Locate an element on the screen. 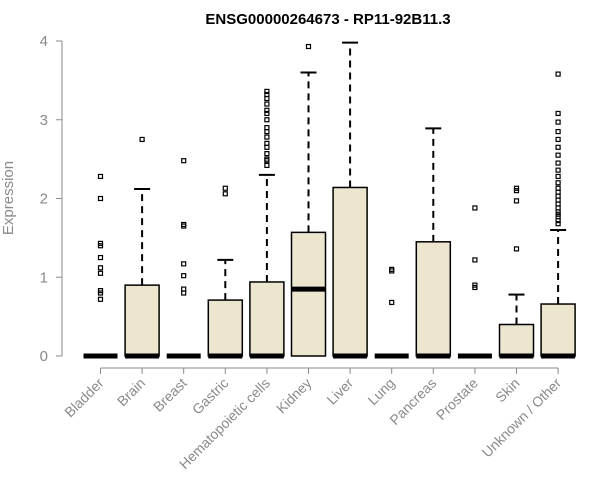 Image resolution: width=600 pixels, height=500 pixels. y-tick-label: 1 is located at coordinates (44, 277).